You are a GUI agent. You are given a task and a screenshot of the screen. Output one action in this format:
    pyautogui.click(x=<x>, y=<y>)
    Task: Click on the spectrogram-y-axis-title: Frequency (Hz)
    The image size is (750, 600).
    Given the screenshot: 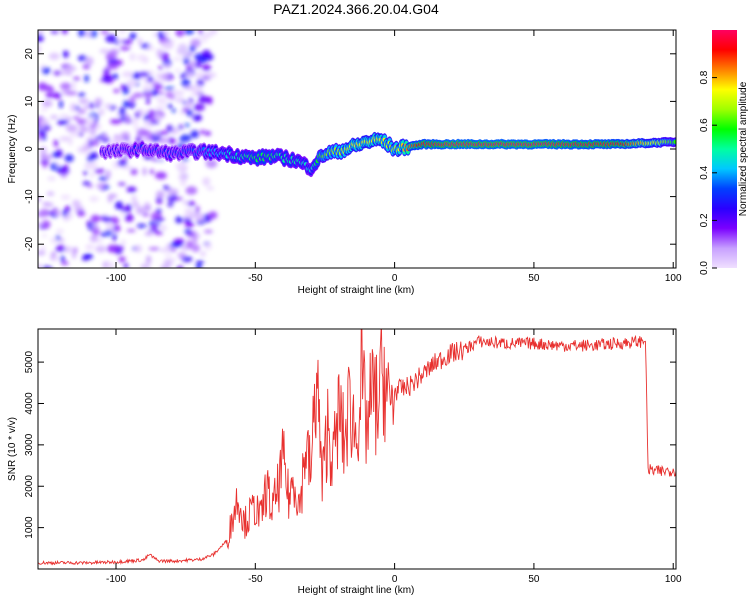 What is the action you would take?
    pyautogui.click(x=12, y=149)
    